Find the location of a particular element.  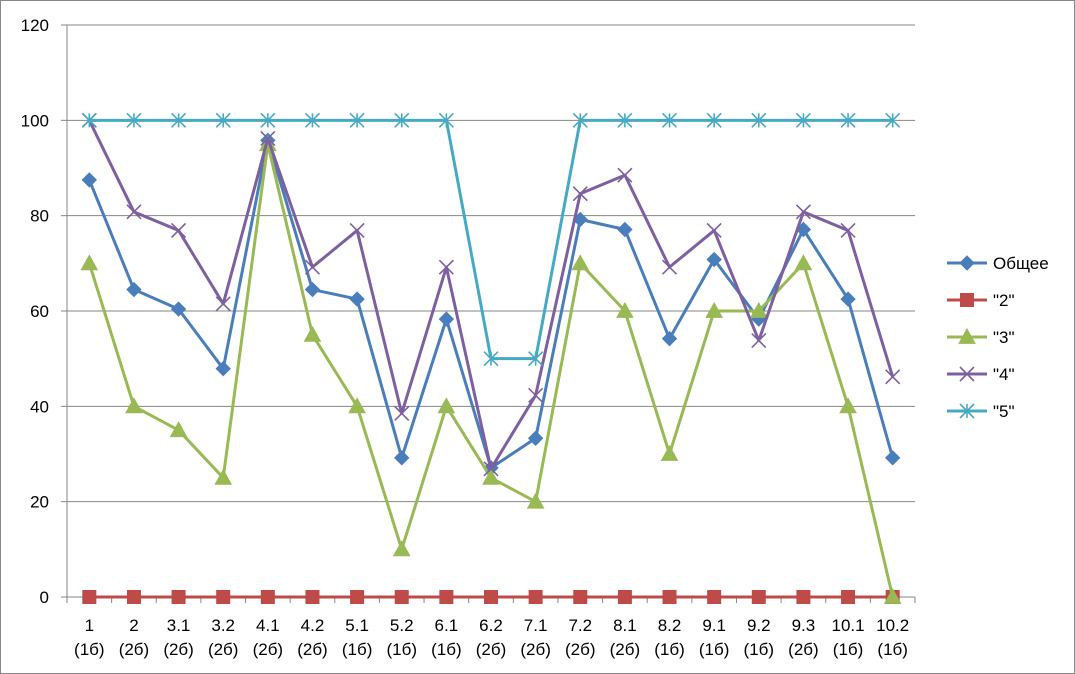

y-tick-60: 60 is located at coordinates (39, 311).